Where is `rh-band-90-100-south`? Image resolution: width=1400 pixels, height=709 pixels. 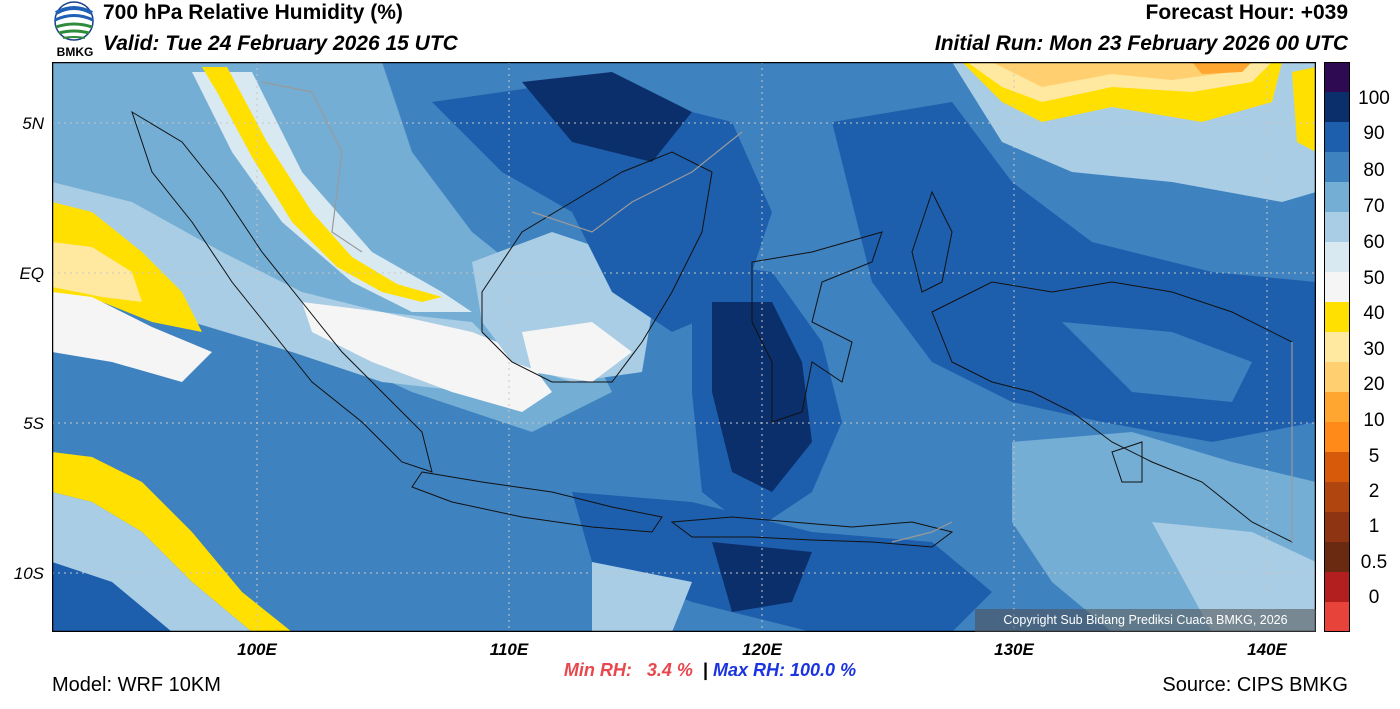
rh-band-90-100-south is located at coordinates (762, 577).